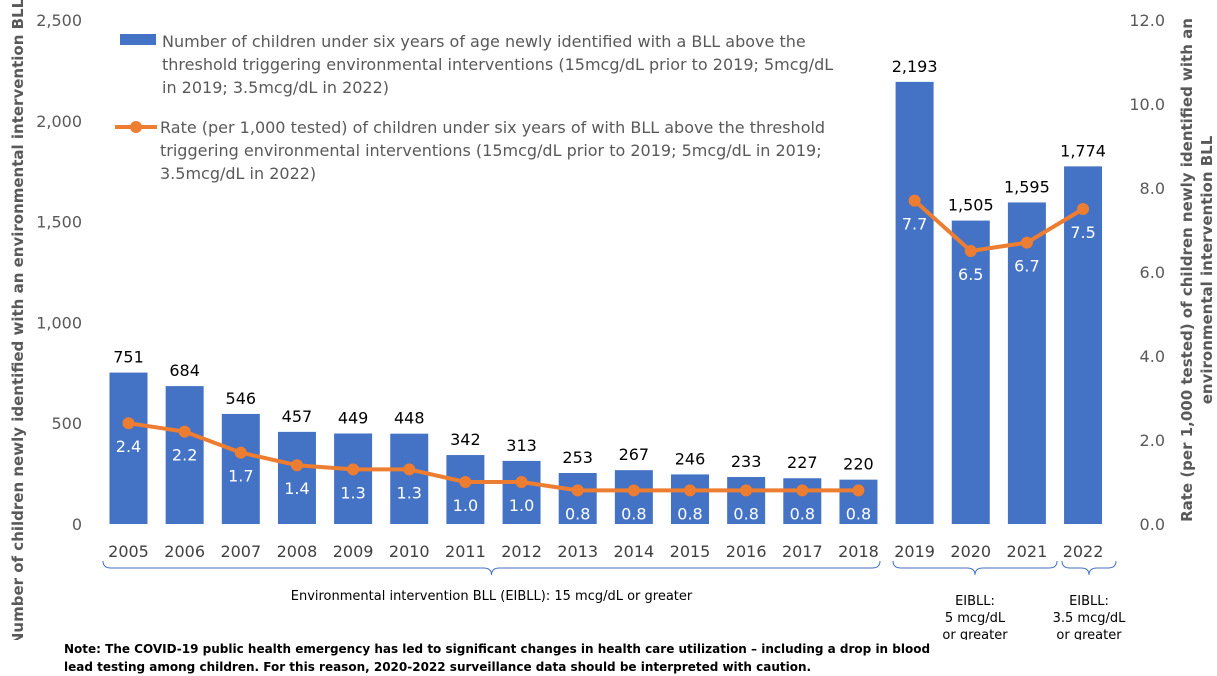 The image size is (1217, 676). What do you see at coordinates (353, 551) in the screenshot?
I see `x-tick-label: 2009` at bounding box center [353, 551].